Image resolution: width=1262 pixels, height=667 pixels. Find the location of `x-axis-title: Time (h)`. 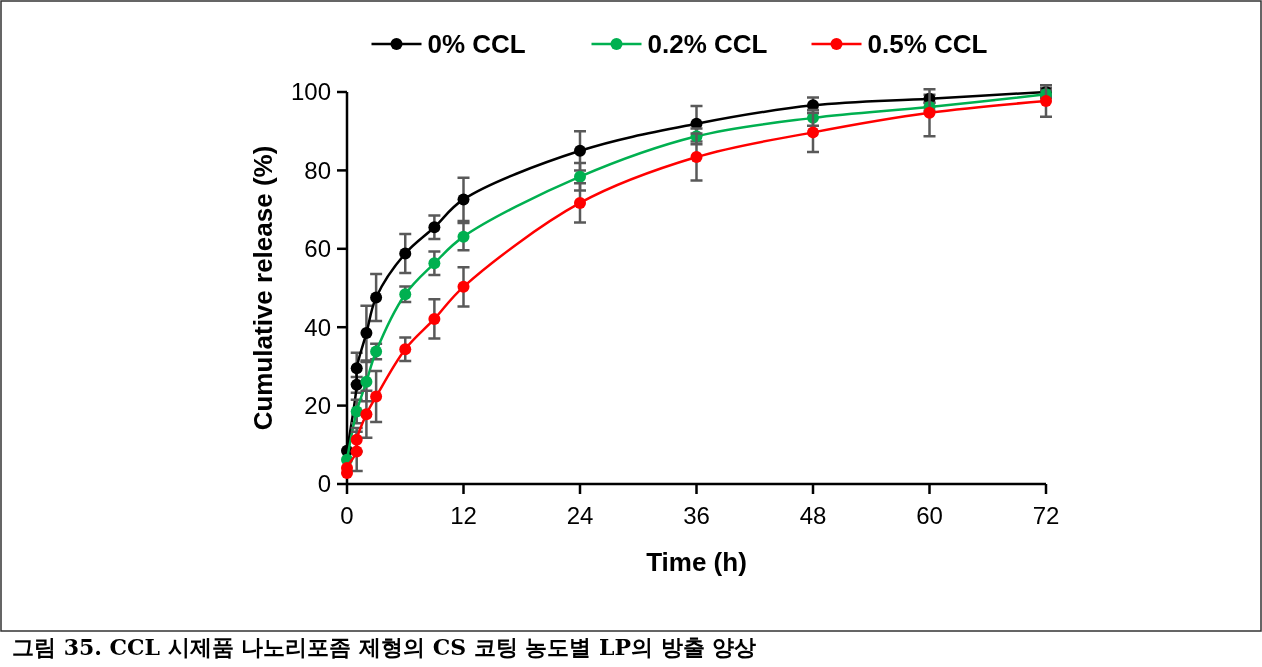

x-axis-title: Time (h) is located at coordinates (696, 562).